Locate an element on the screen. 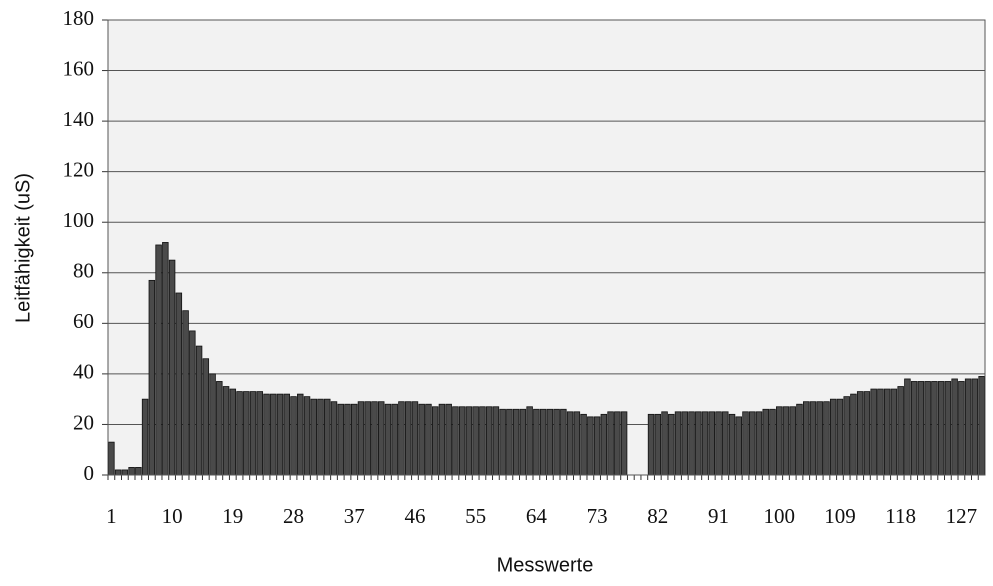 Image resolution: width=993 pixels, height=586 pixels. y-tick-label: 100 is located at coordinates (79, 220).